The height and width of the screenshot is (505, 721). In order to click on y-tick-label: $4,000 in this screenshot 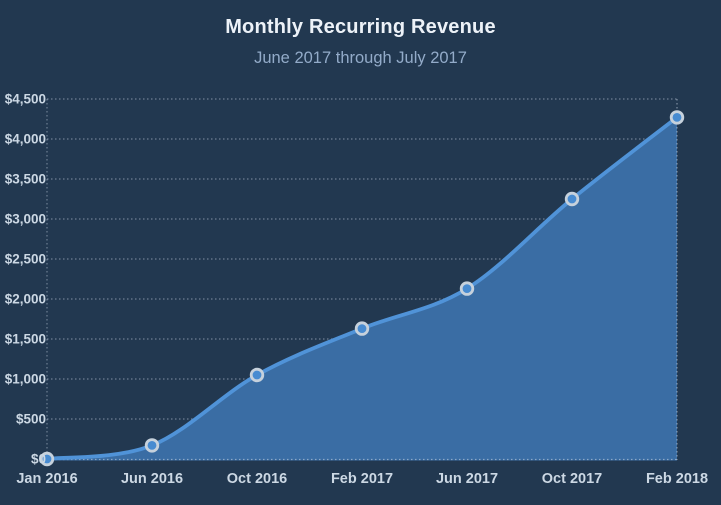, I will do `click(25, 139)`.